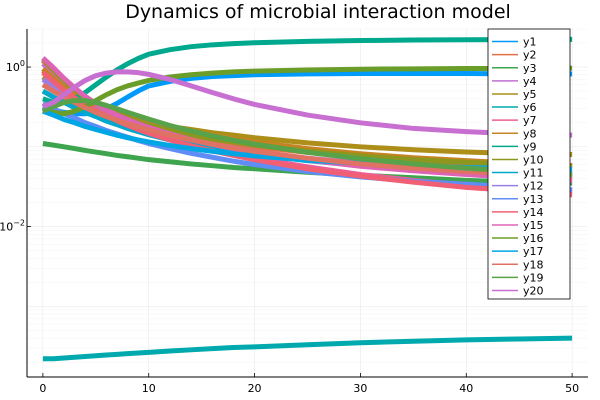  What do you see at coordinates (12, 226) in the screenshot?
I see `y-tick-label: 10⁻²` at bounding box center [12, 226].